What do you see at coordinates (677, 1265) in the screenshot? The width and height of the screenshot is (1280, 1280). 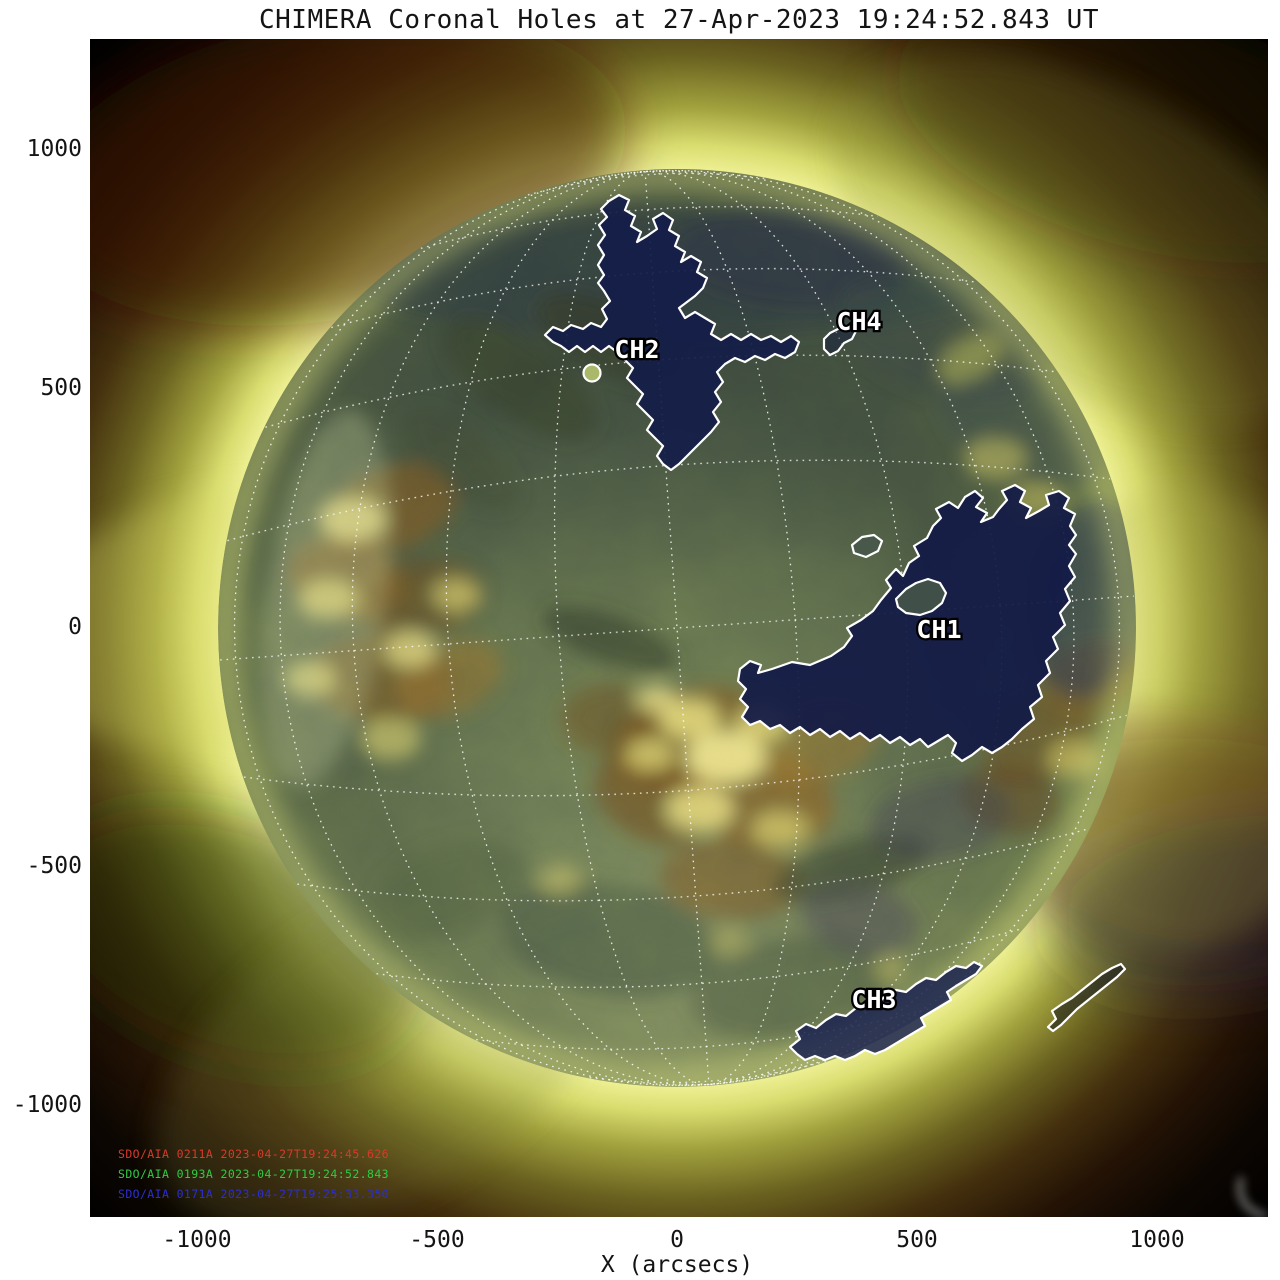 I see `x-axis-label: X (arcsecs)` at bounding box center [677, 1265].